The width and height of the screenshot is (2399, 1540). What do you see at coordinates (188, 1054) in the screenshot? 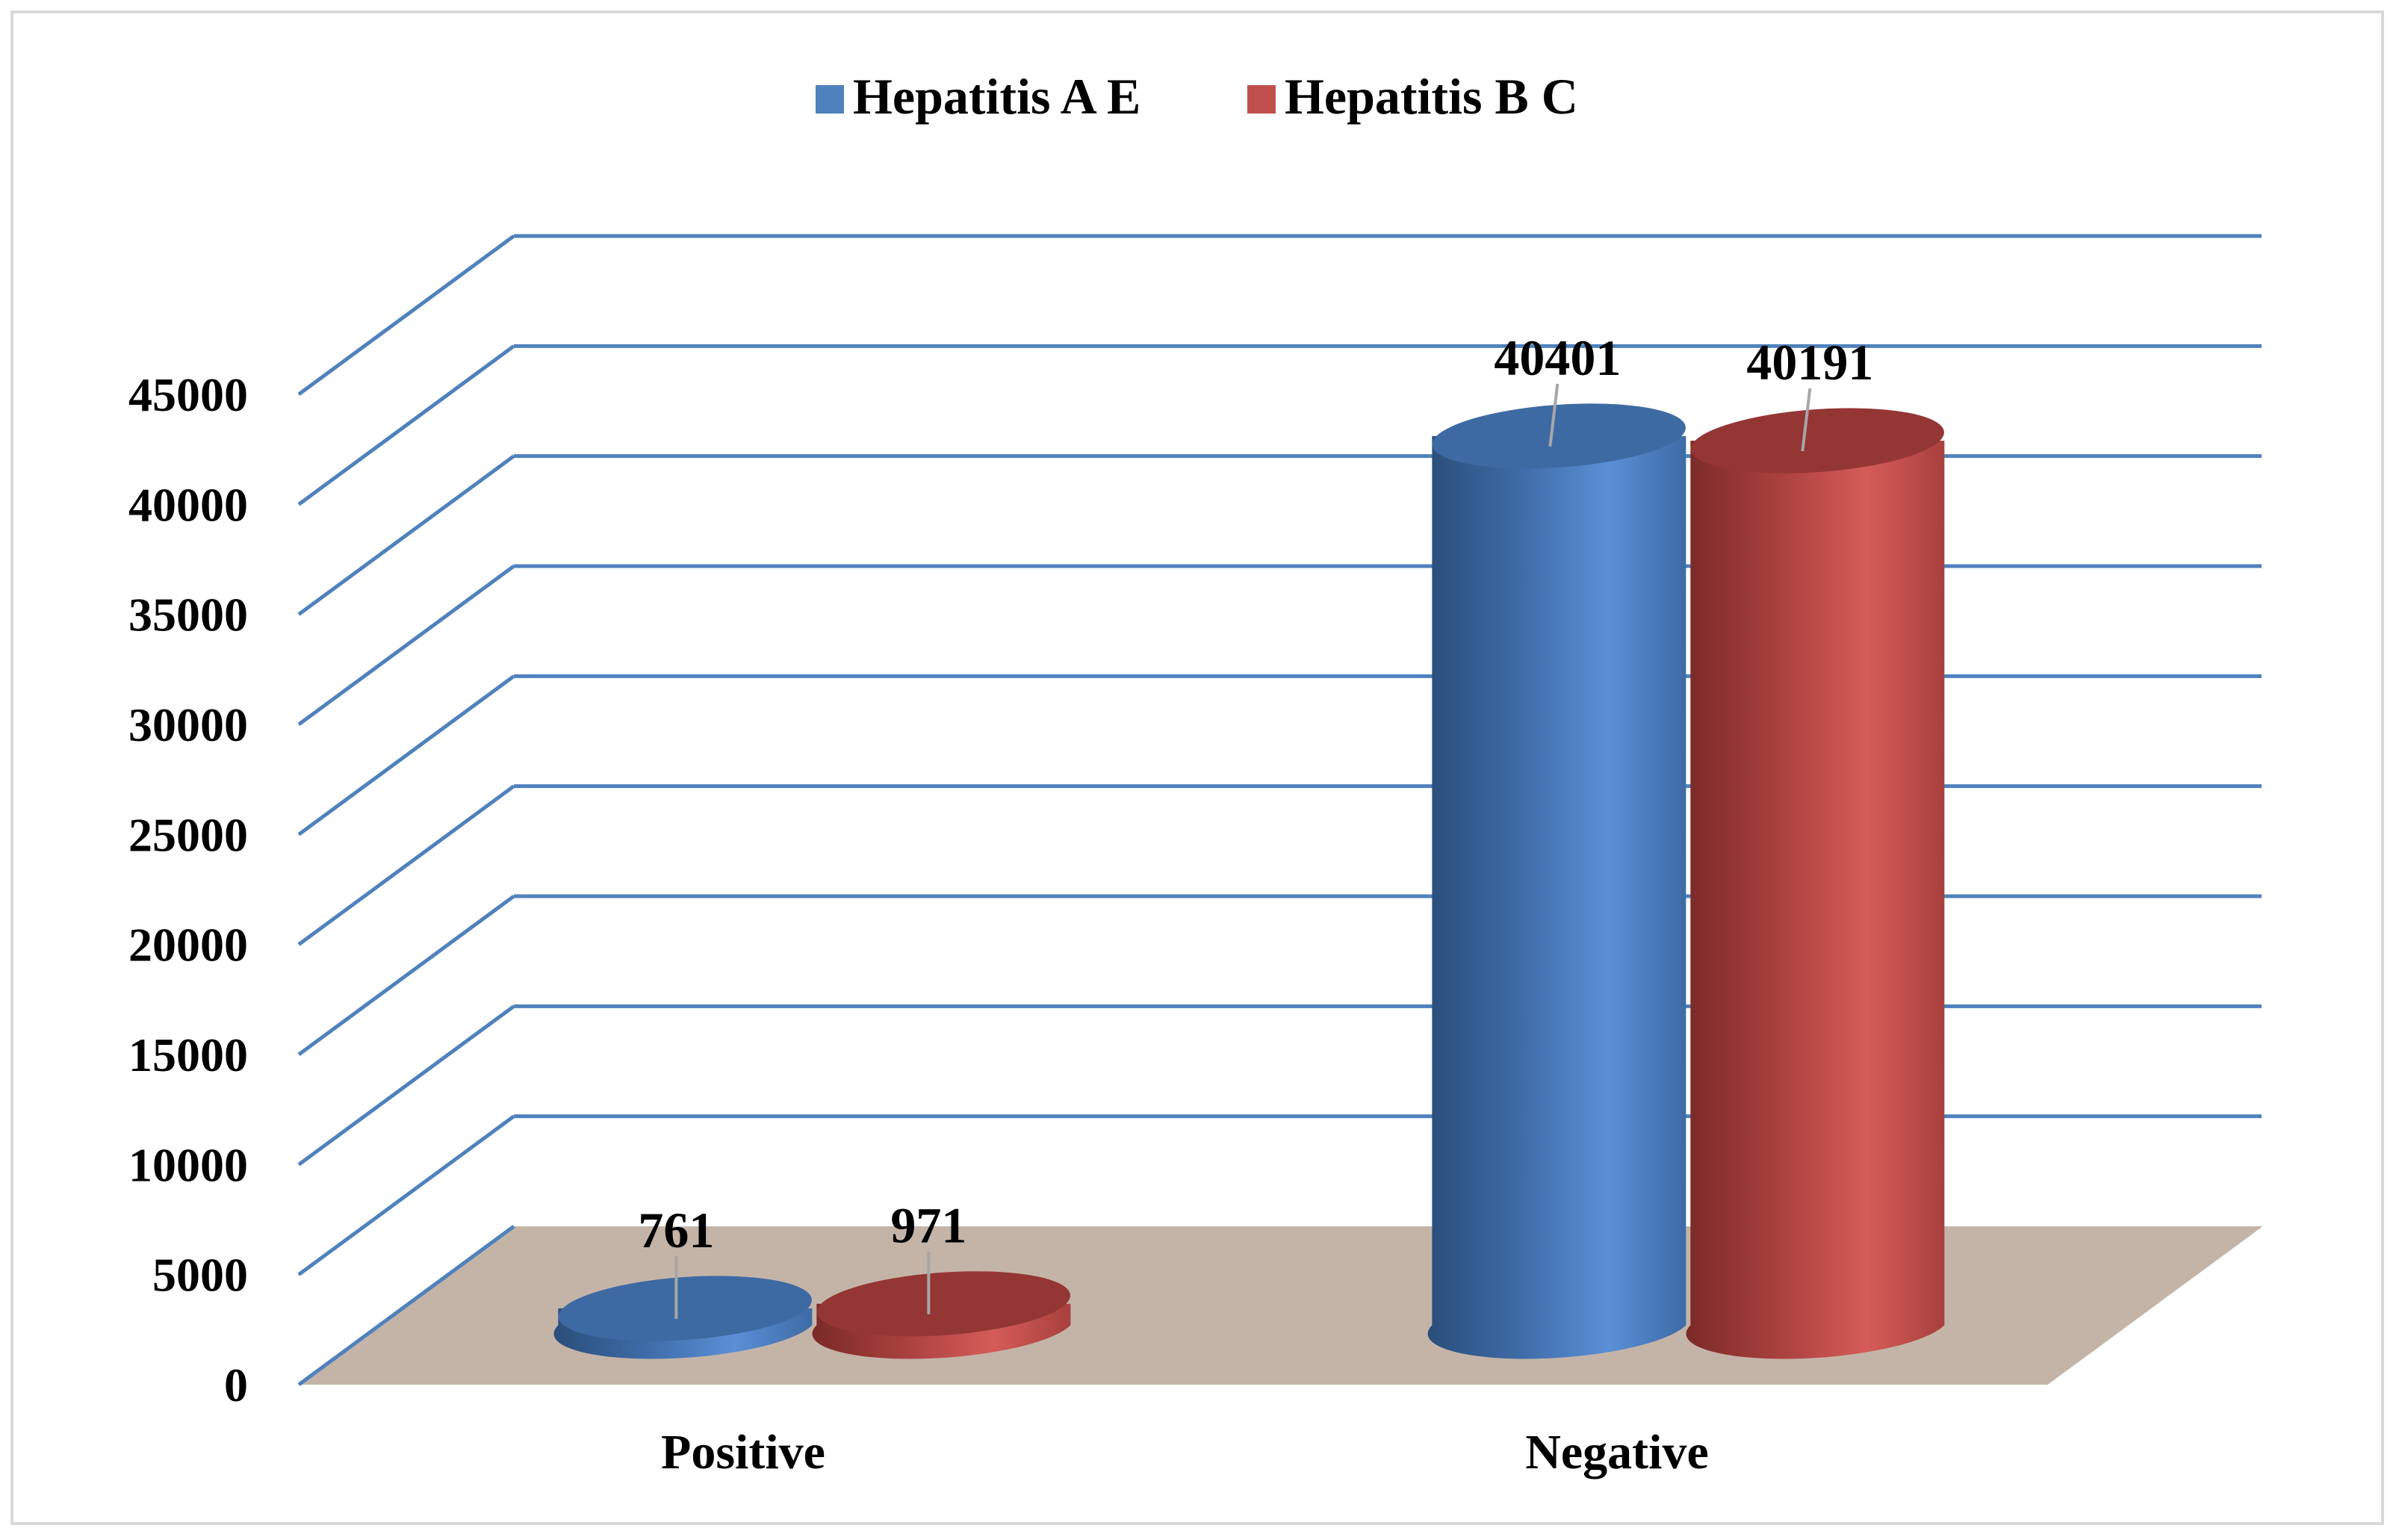
I see `y-tick-label: 15000` at bounding box center [188, 1054].